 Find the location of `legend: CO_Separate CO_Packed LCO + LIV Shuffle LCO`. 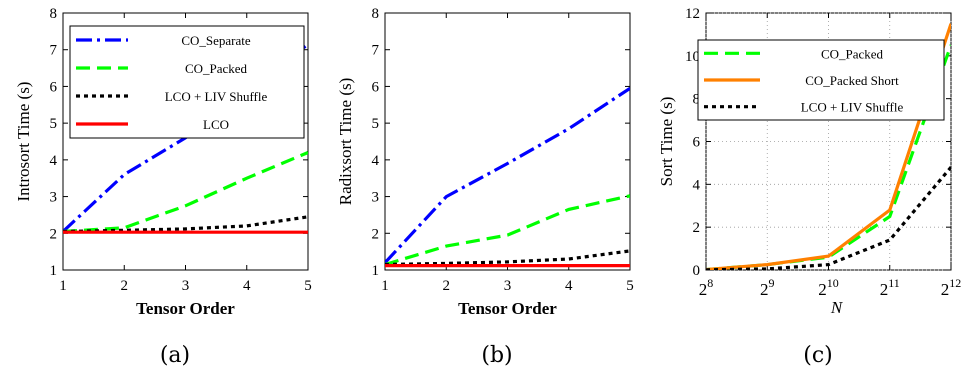

legend: CO_Separate CO_Packed LCO + LIV Shuffle LCO is located at coordinates (187, 82).